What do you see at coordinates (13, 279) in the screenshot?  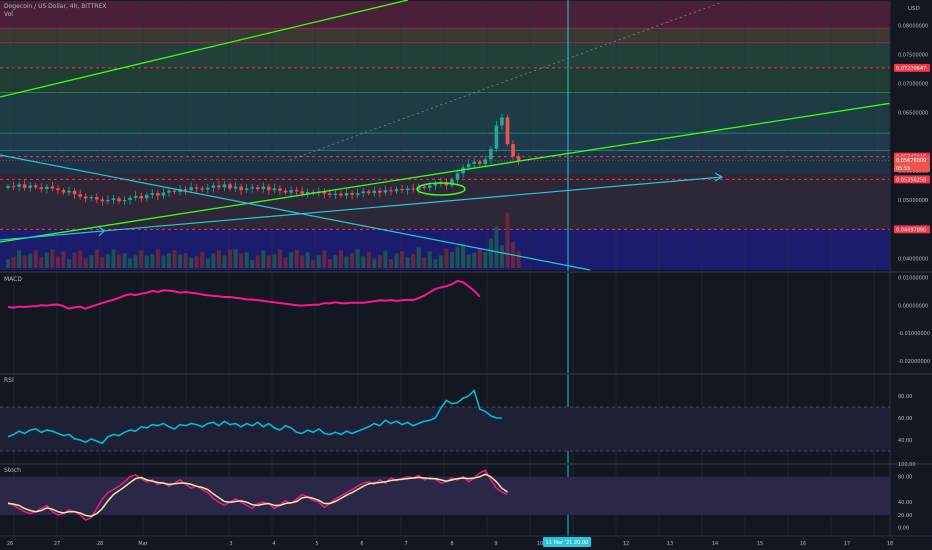 I see `macd-title: MACD` at bounding box center [13, 279].